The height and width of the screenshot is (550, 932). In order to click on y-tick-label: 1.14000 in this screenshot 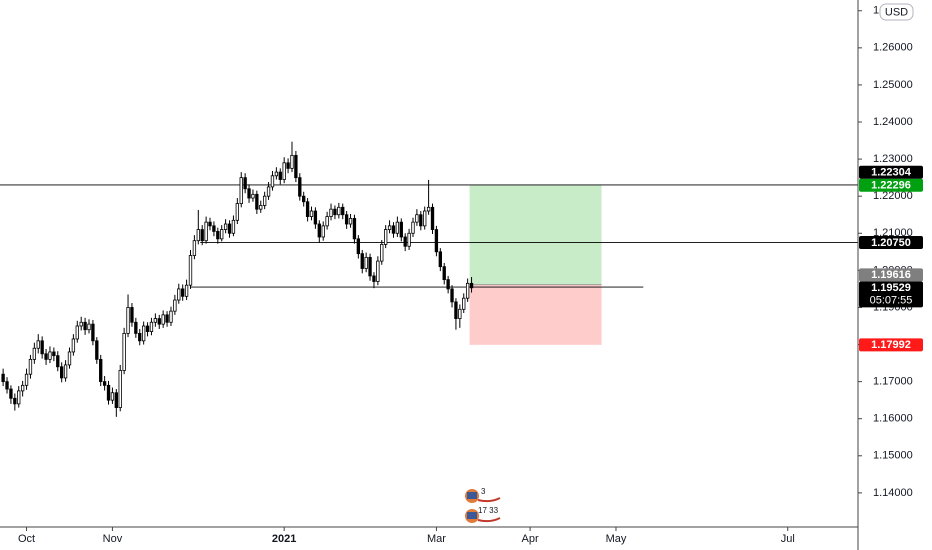, I will do `click(893, 493)`.